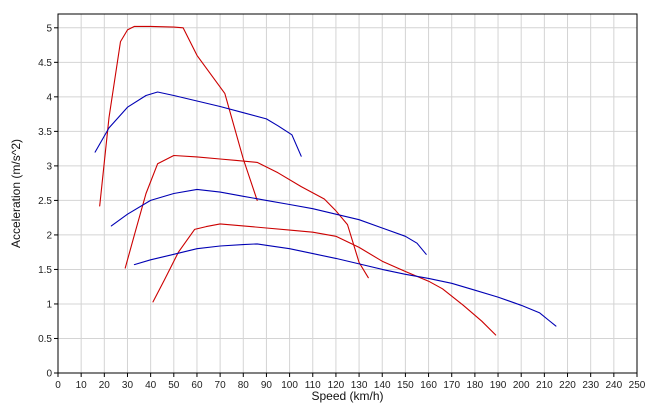 The height and width of the screenshot is (415, 658). Describe the element at coordinates (174, 385) in the screenshot. I see `x-tick-label: 50` at that location.